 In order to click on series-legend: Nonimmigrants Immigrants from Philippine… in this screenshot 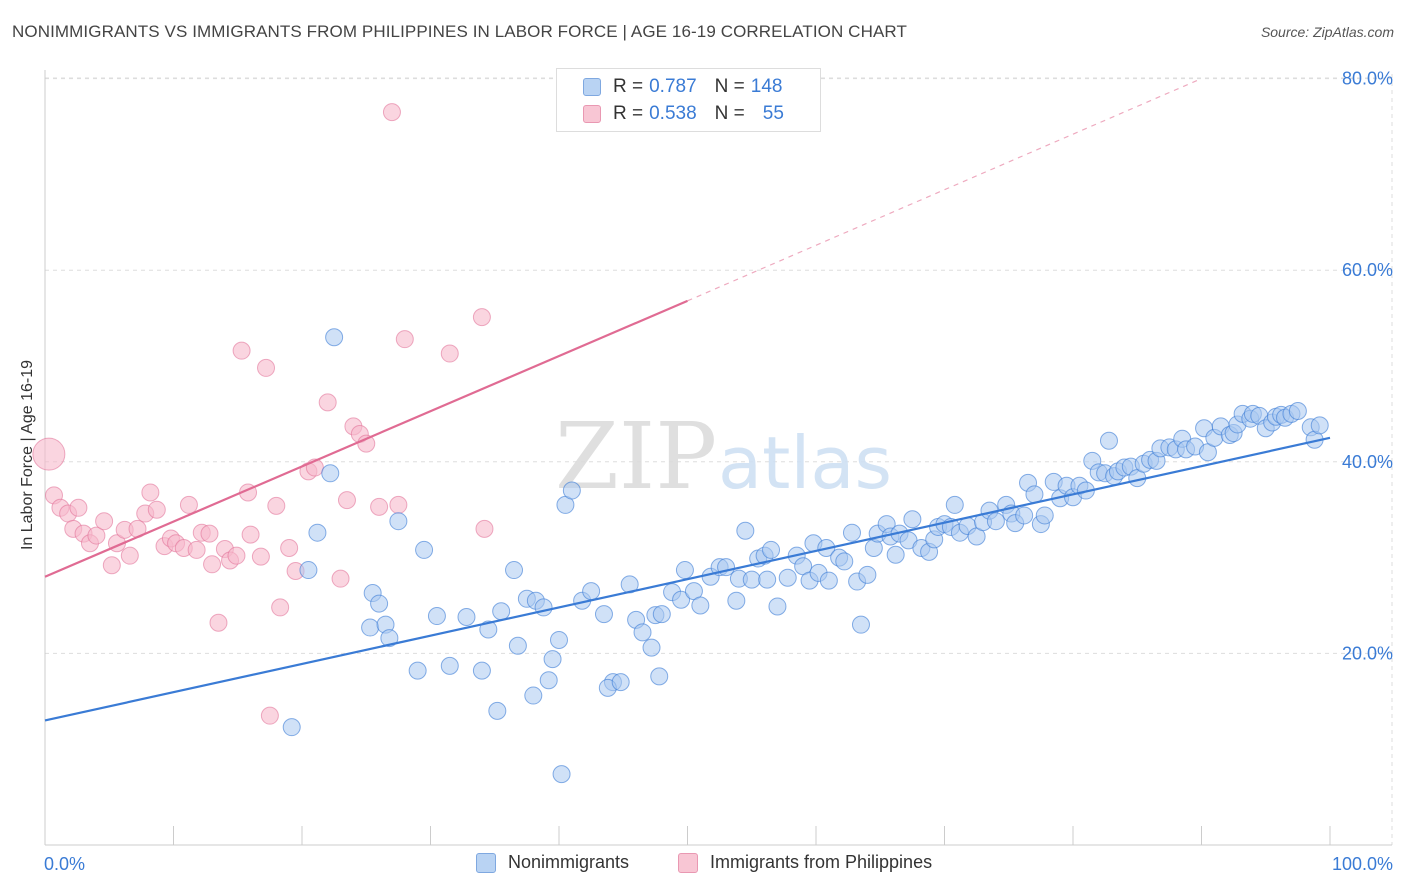, I will do `click(703, 864)`.